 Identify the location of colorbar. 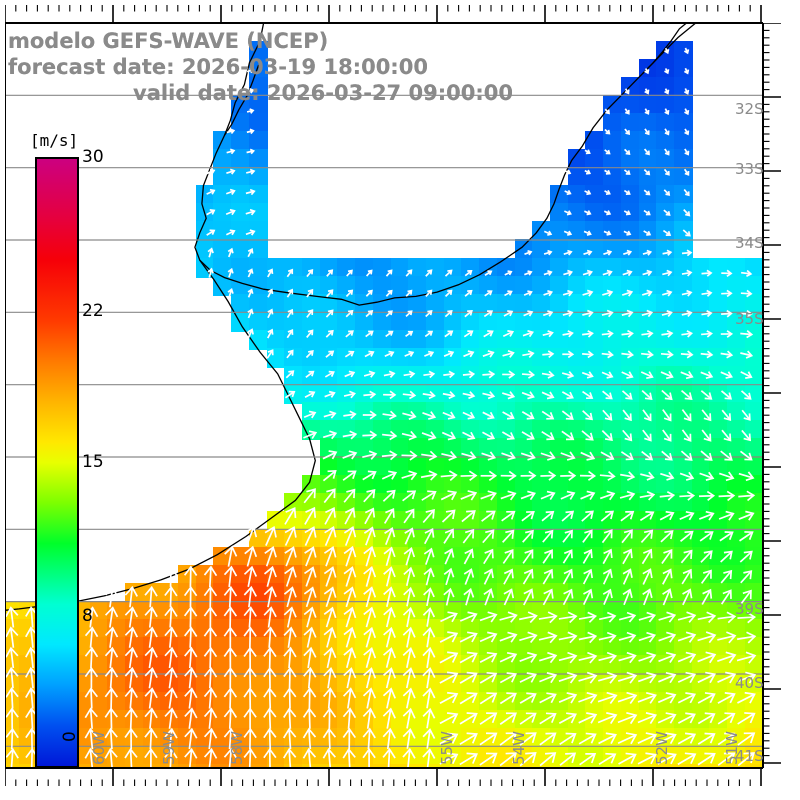
(57, 462).